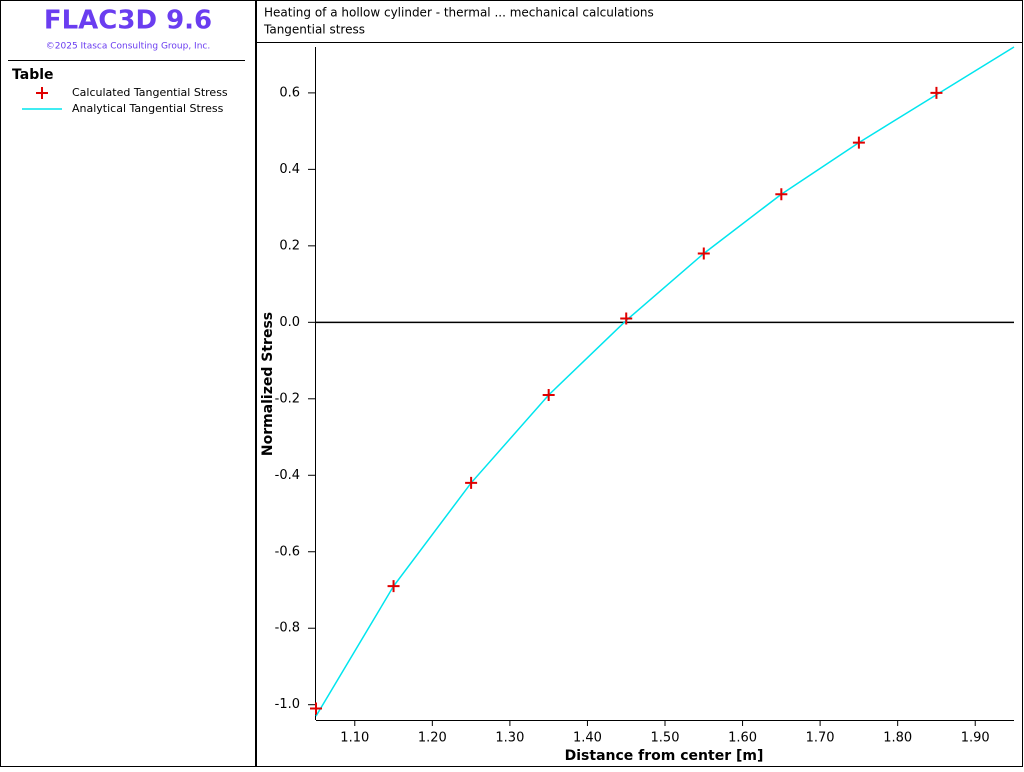 This screenshot has width=1024, height=772. Describe the element at coordinates (289, 245) in the screenshot. I see `y-tick-label: 0.2` at that location.